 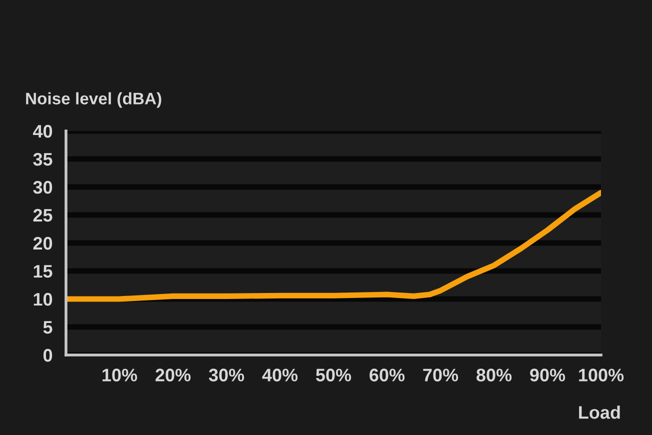 What do you see at coordinates (43, 299) in the screenshot?
I see `y-tick-label: 10` at bounding box center [43, 299].